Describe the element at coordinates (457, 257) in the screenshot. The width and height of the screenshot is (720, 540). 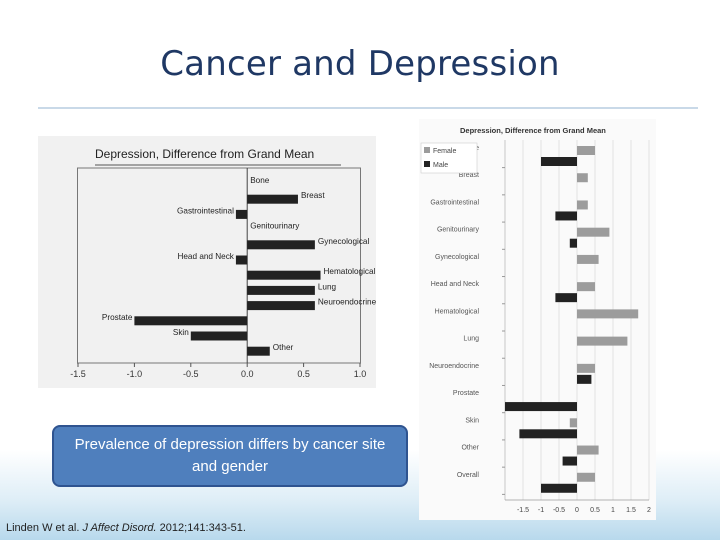
I see `chart2-label-gynecological: Gynecological` at that location.